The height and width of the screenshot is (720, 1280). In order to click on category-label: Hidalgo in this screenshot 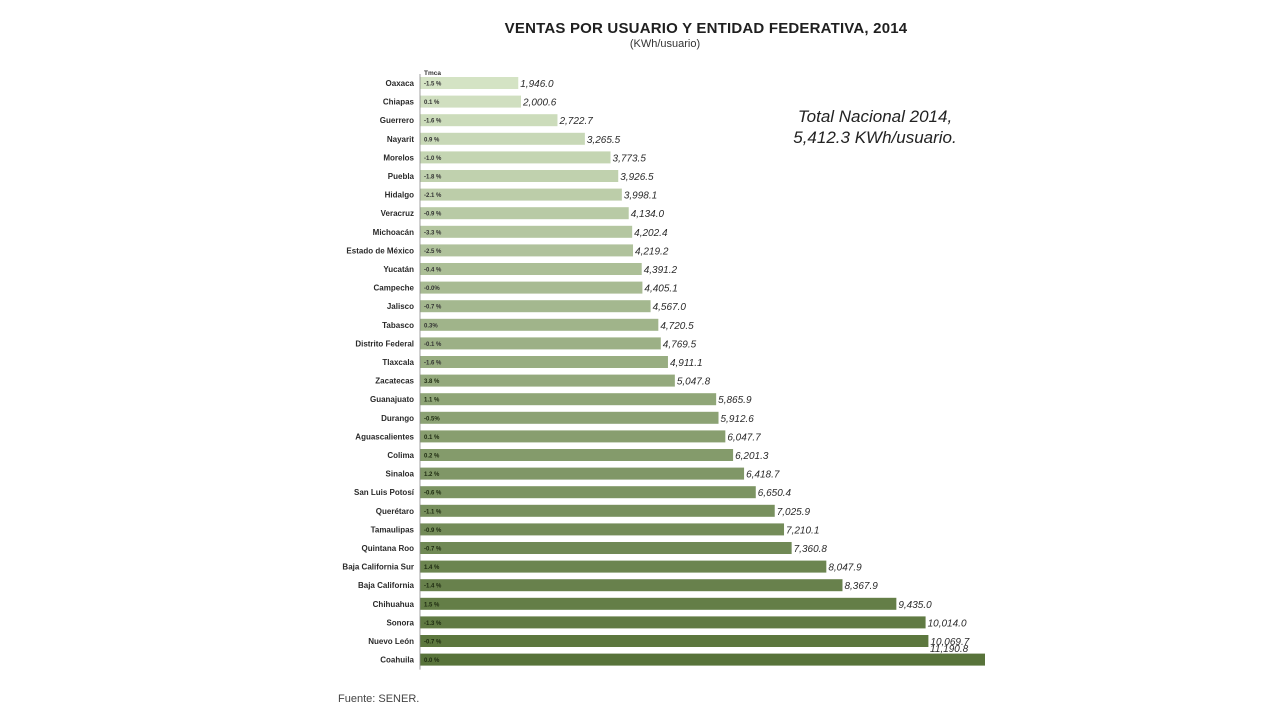, I will do `click(399, 195)`.